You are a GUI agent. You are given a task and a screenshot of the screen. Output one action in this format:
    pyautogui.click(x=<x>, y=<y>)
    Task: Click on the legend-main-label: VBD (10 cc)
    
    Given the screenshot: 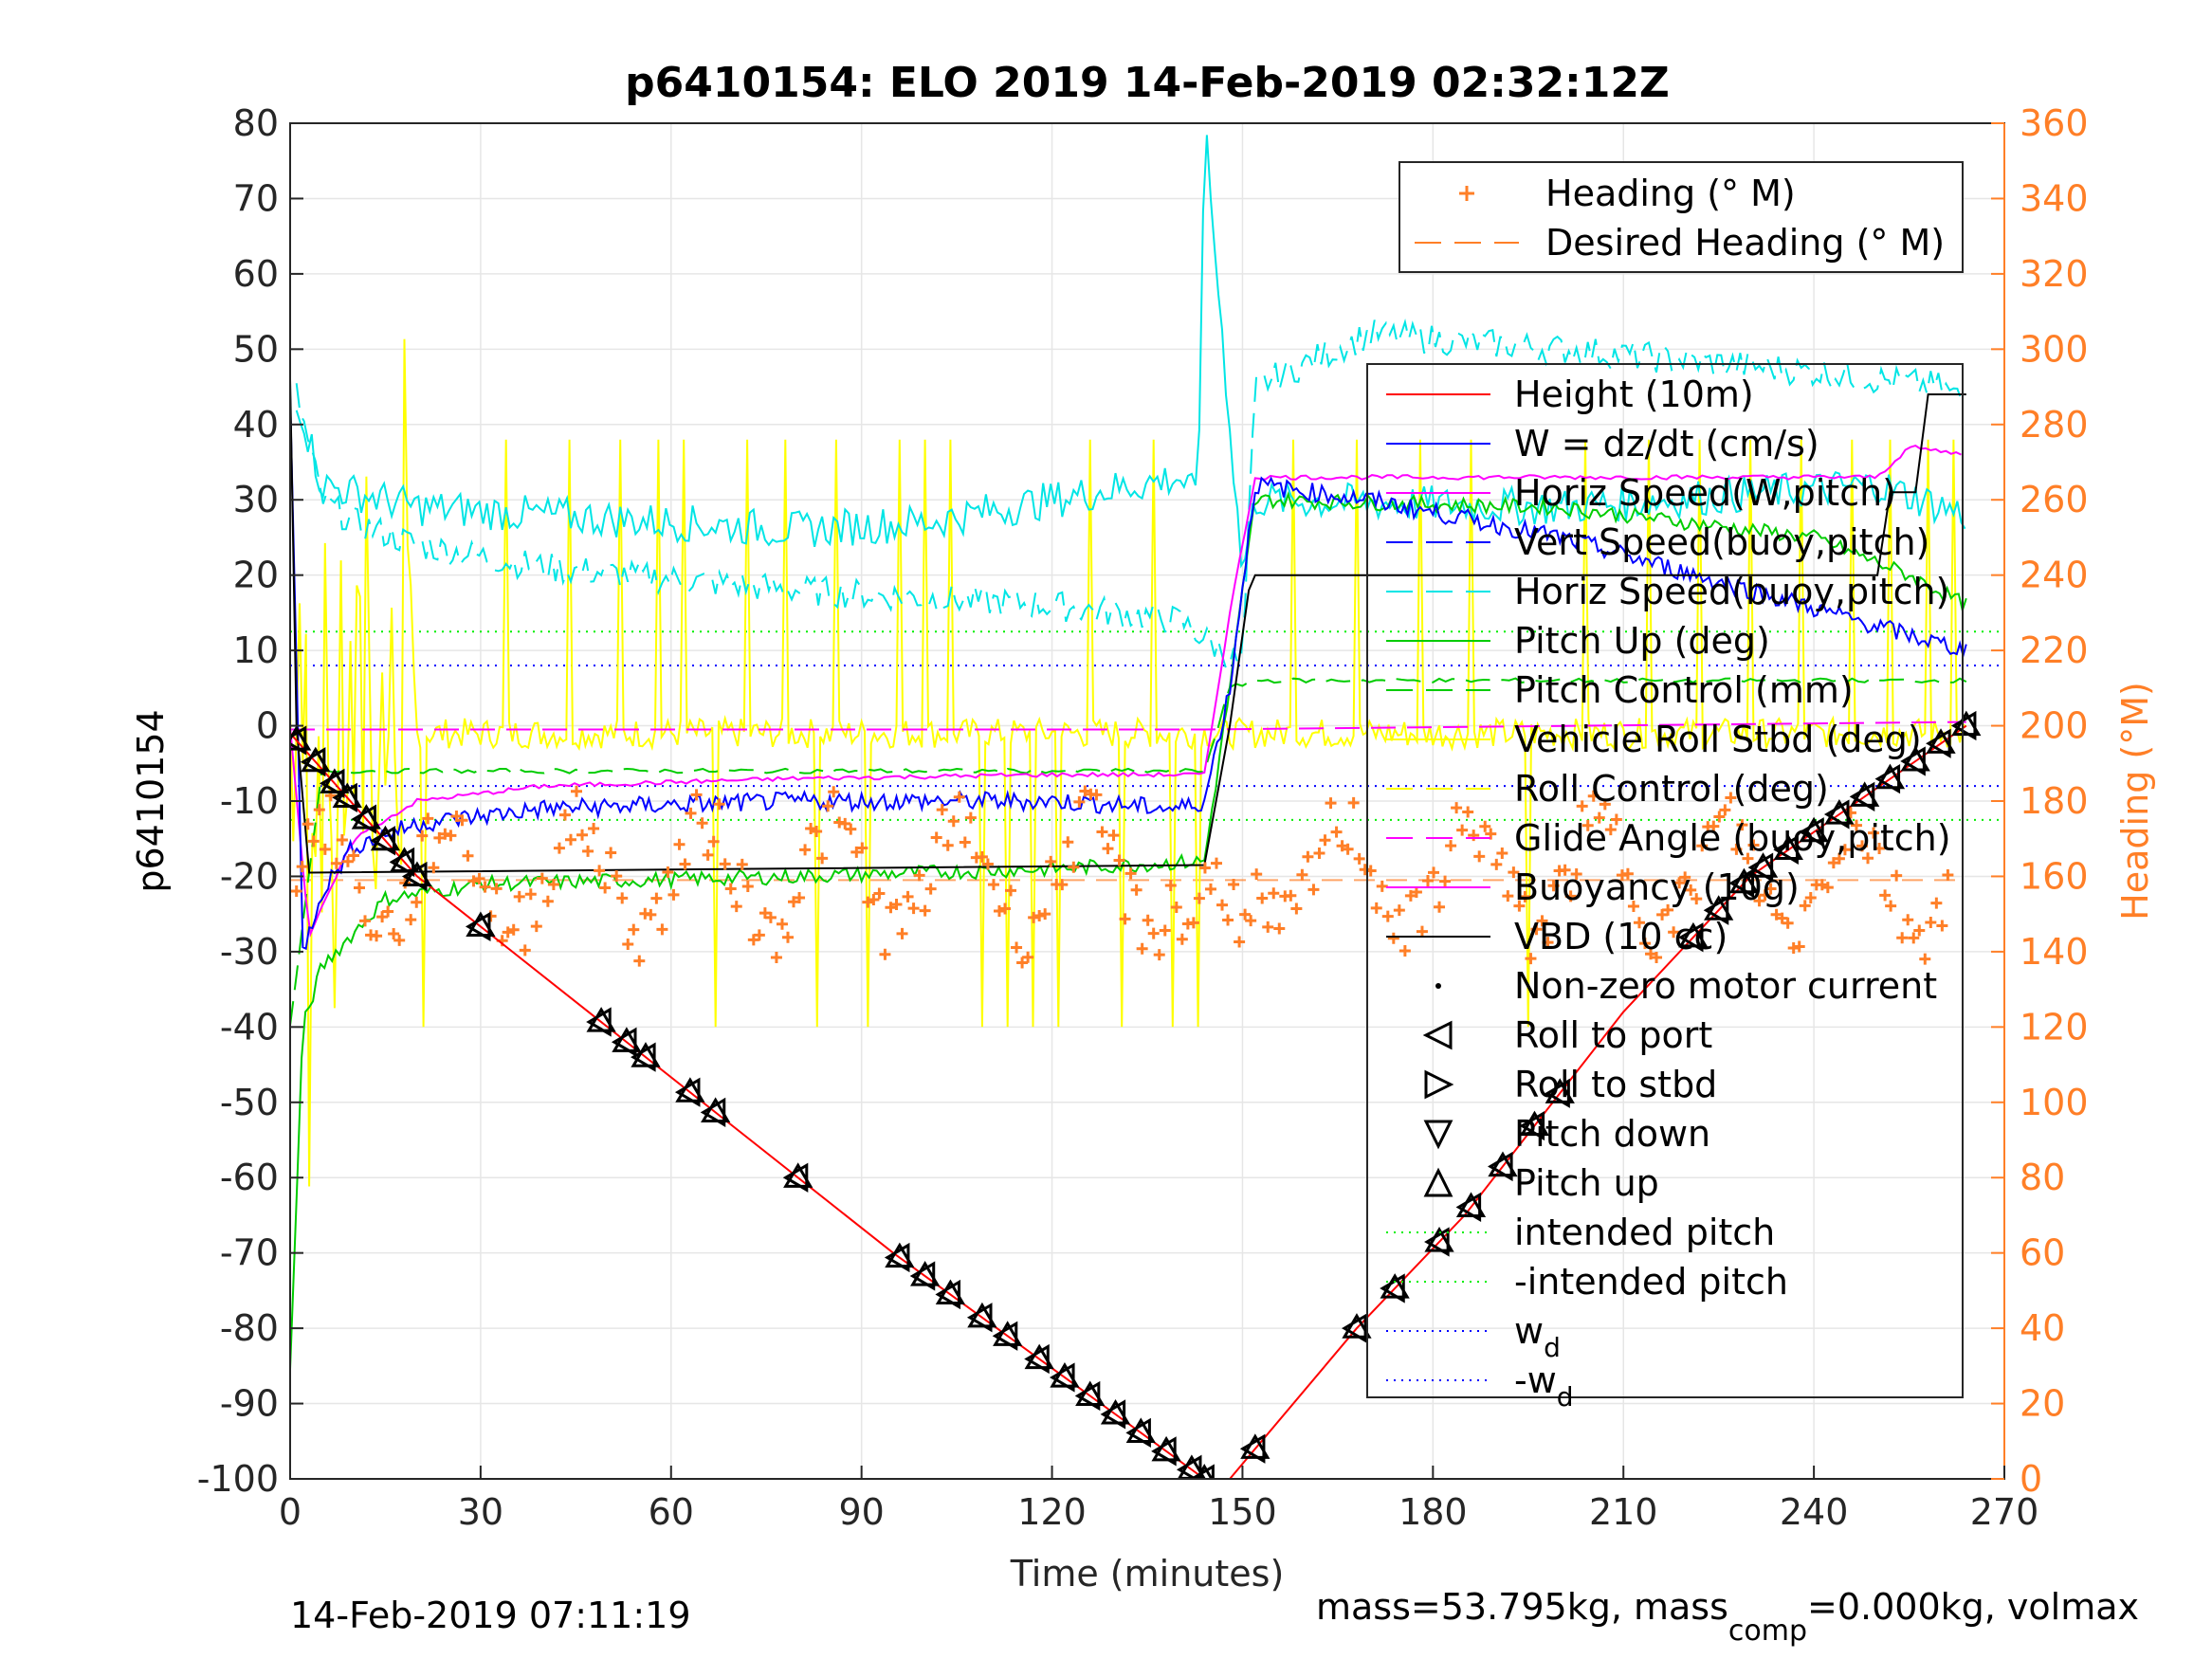 What is the action you would take?
    pyautogui.click(x=1621, y=936)
    